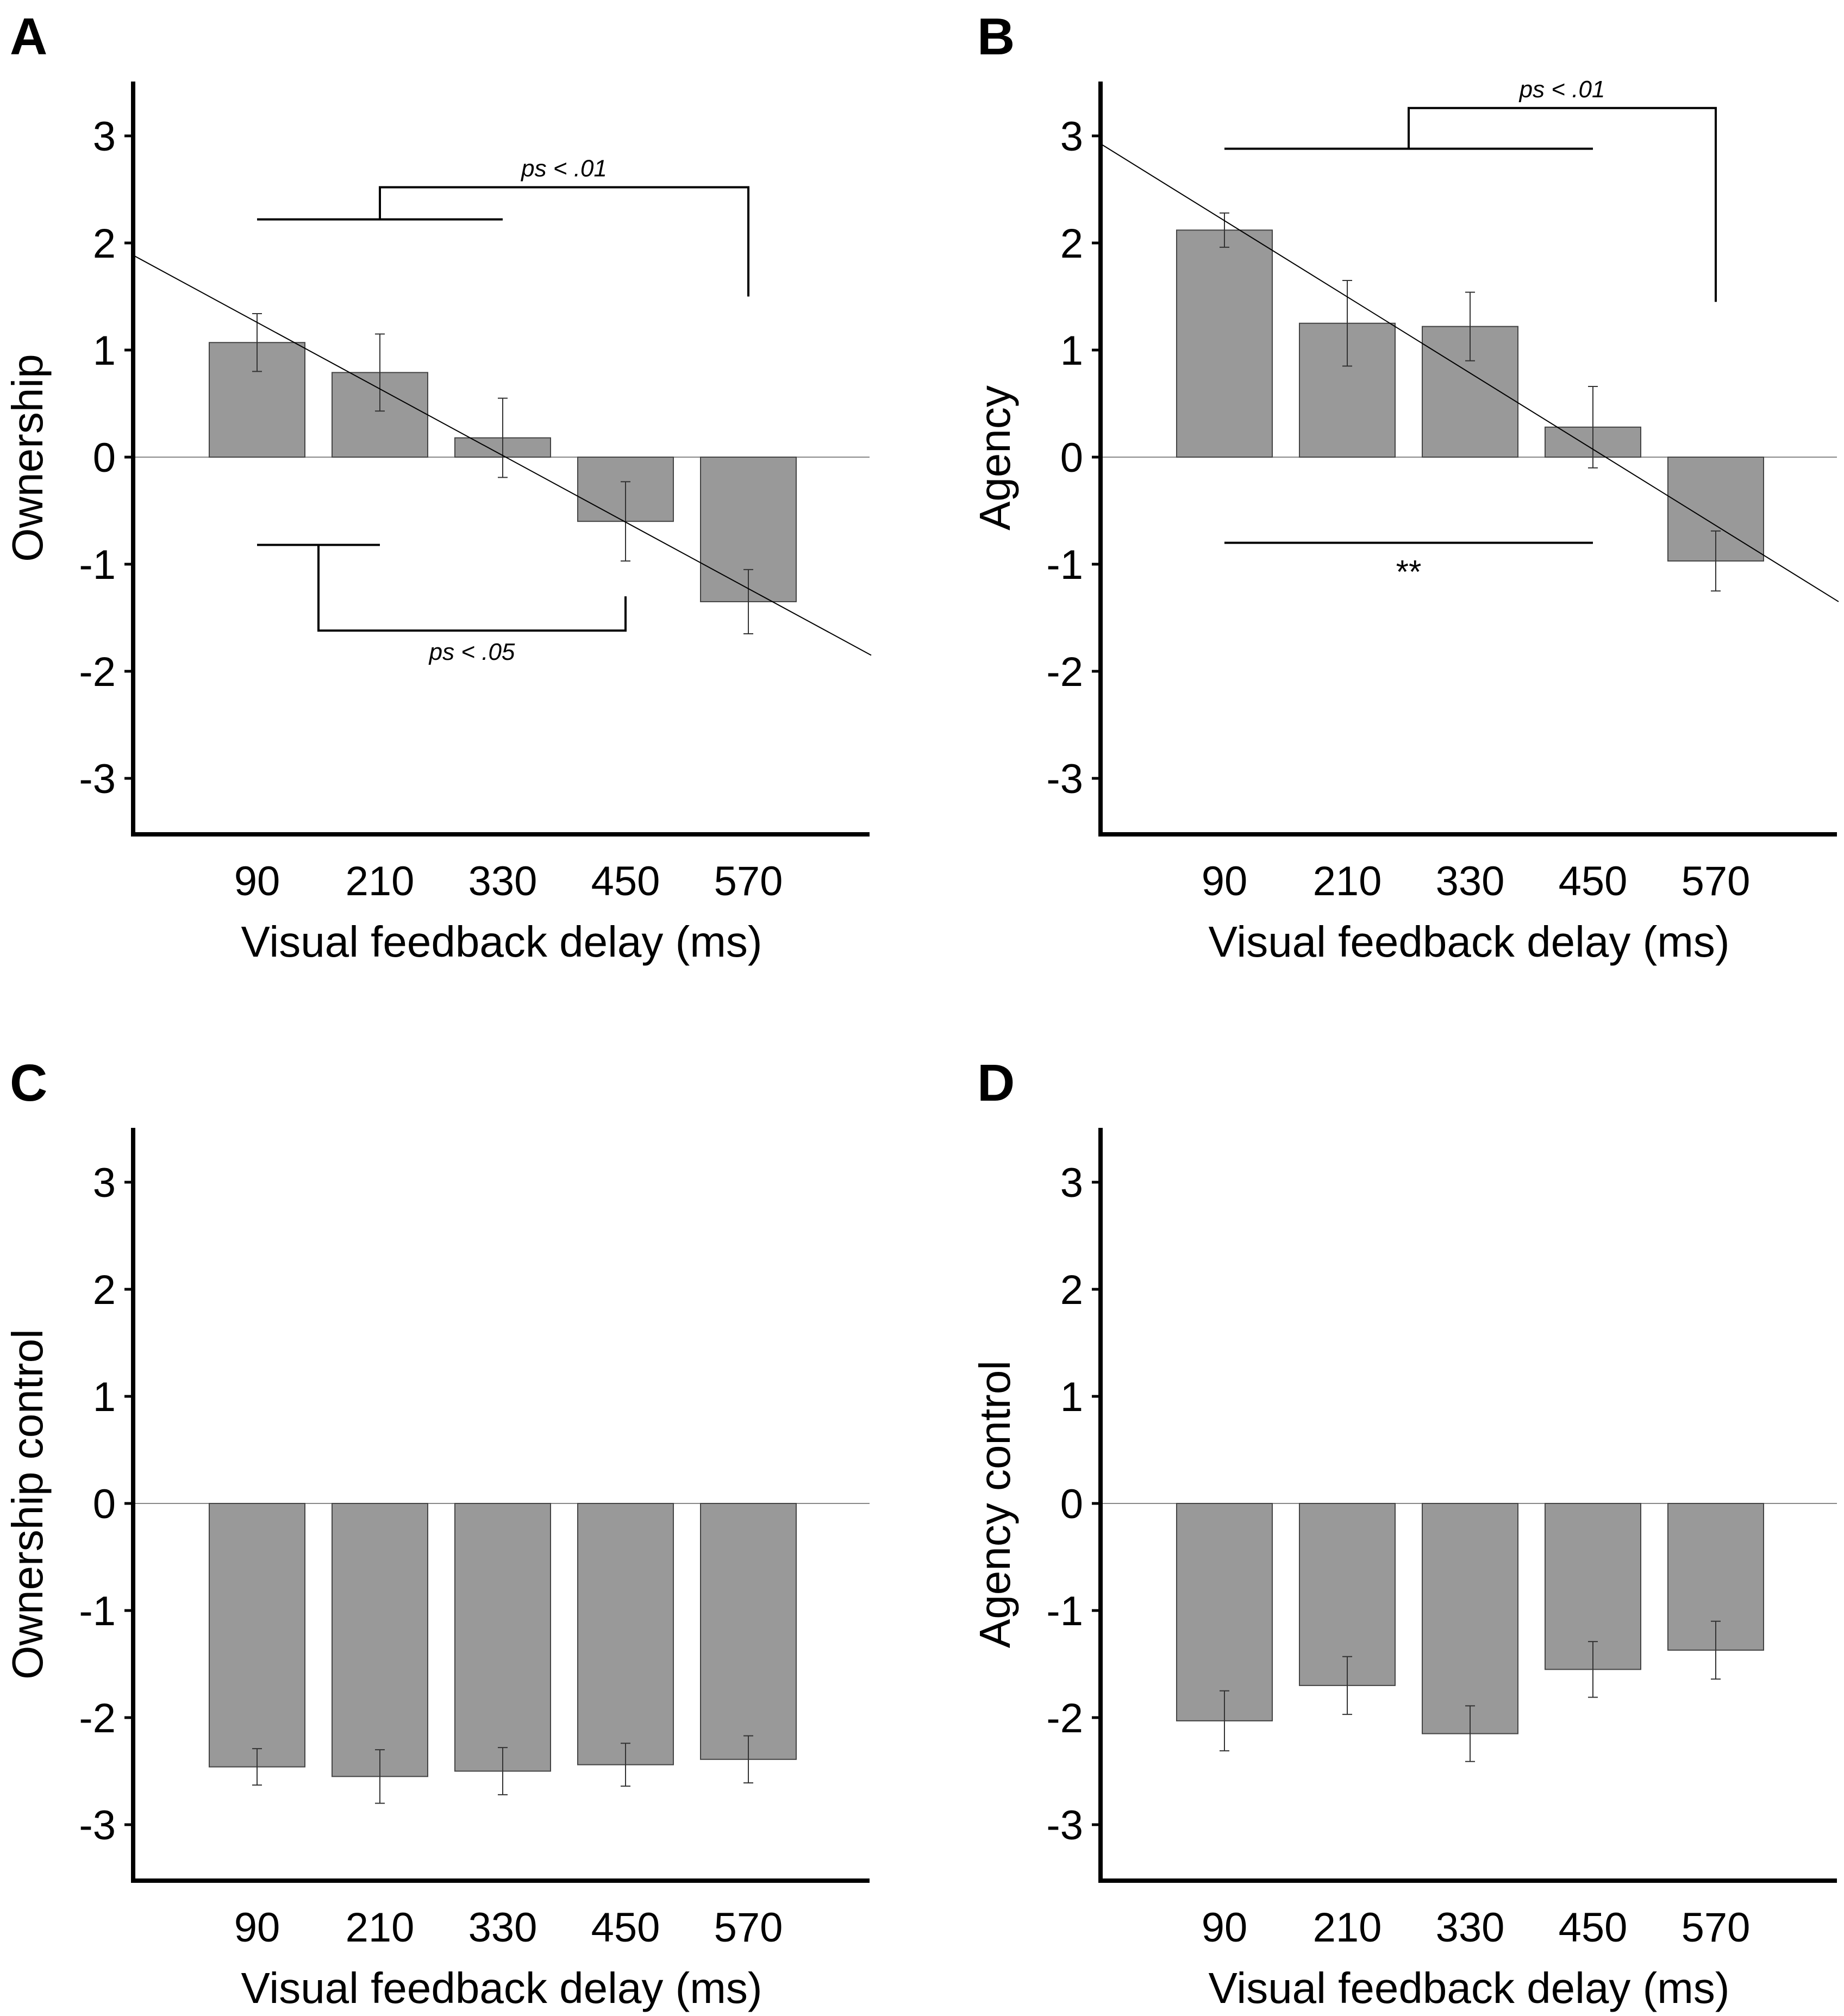 The image size is (1844, 2016). Describe the element at coordinates (471, 652) in the screenshot. I see `significance-label: ps < .05` at that location.